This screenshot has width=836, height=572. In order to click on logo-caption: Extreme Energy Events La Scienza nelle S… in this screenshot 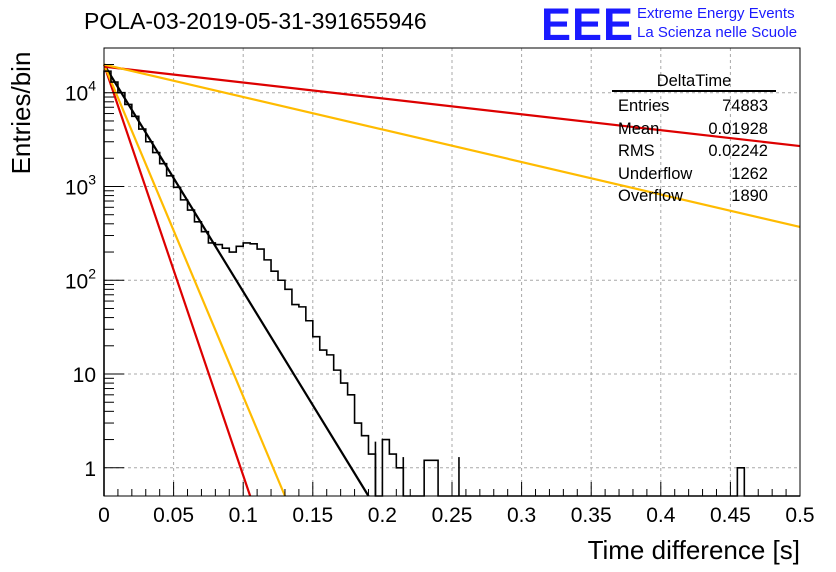, I will do `click(717, 23)`.